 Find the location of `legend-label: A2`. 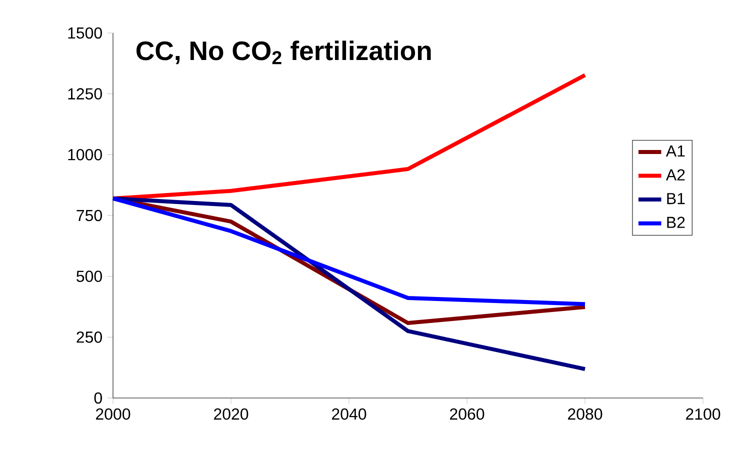

legend-label: A2 is located at coordinates (675, 174).